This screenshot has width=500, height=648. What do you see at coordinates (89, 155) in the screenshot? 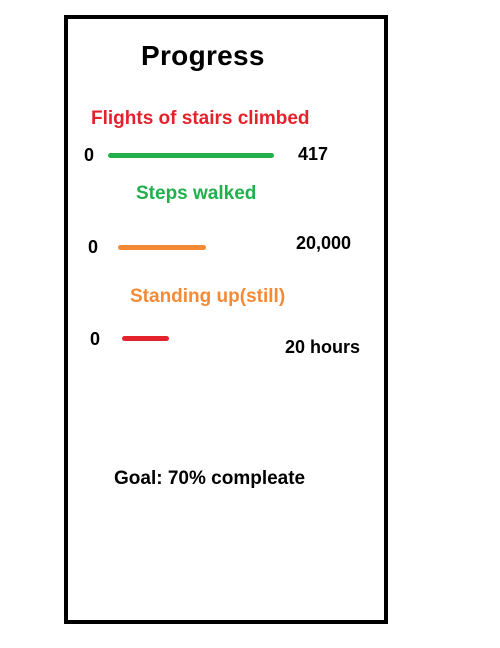
I see `metric-start-stairs: 0` at bounding box center [89, 155].